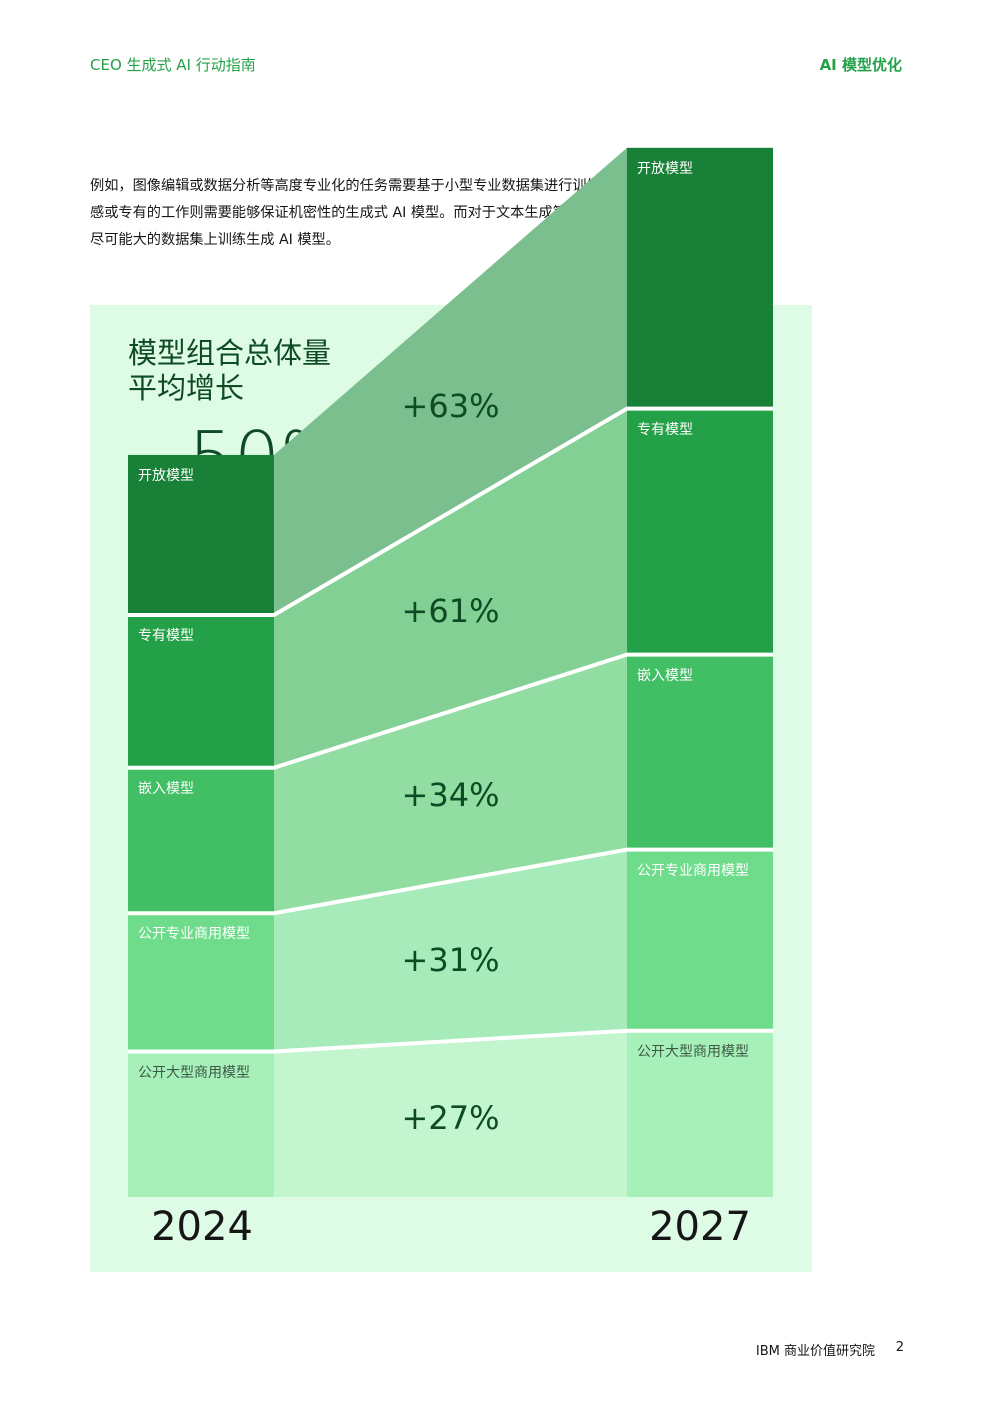 Image resolution: width=992 pixels, height=1403 pixels. Describe the element at coordinates (700, 1227) in the screenshot. I see `year-label-end: 2027` at that location.